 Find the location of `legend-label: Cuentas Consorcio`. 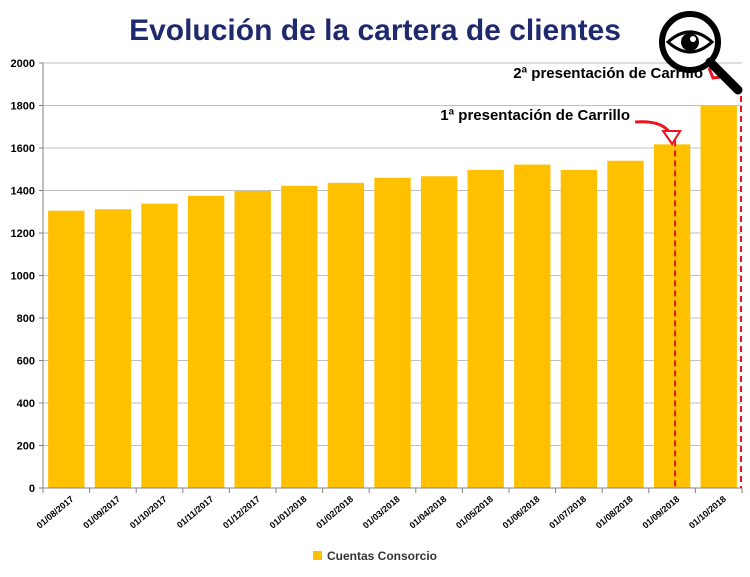

legend-label: Cuentas Consorcio is located at coordinates (382, 556).